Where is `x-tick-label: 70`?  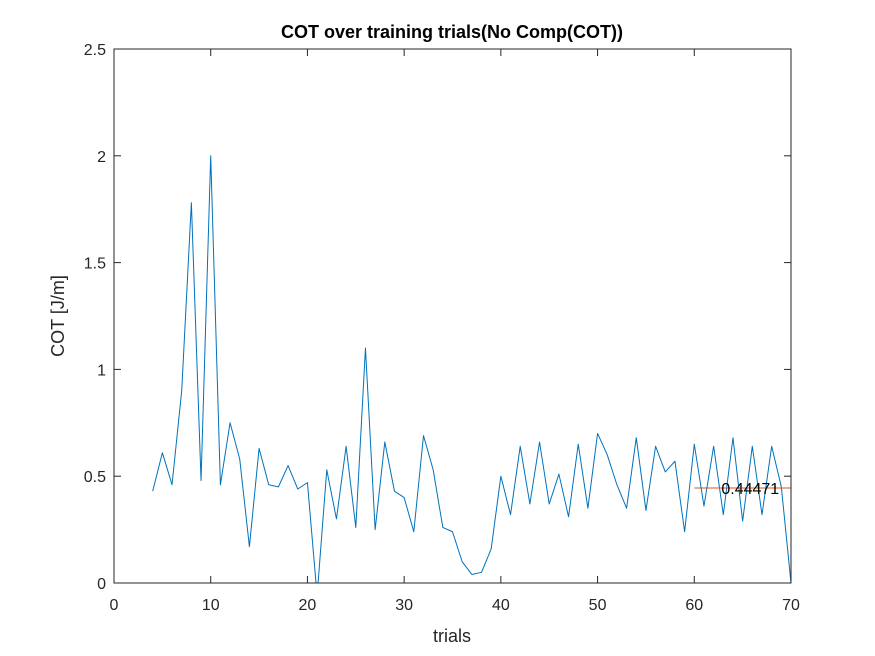 x-tick-label: 70 is located at coordinates (791, 605).